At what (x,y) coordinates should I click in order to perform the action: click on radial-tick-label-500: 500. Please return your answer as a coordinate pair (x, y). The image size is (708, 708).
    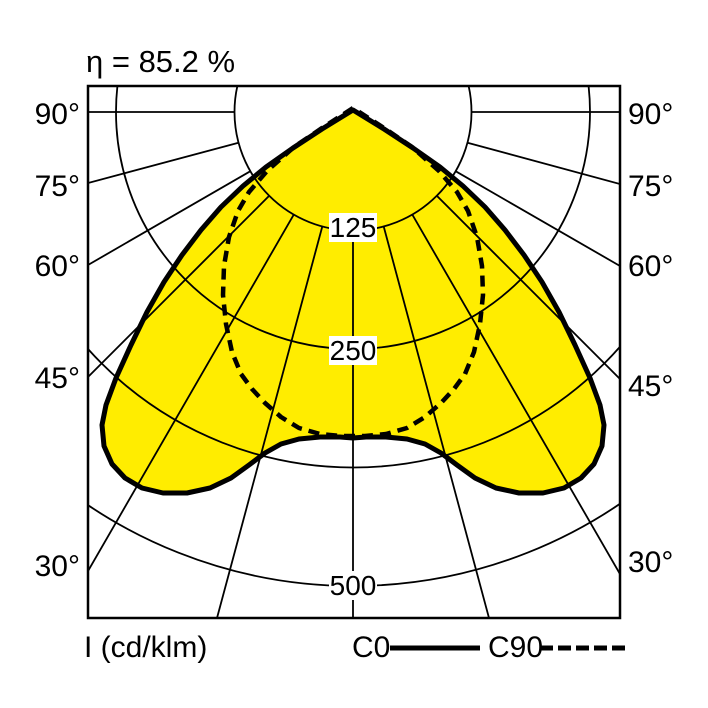
    Looking at the image, I should click on (353, 585).